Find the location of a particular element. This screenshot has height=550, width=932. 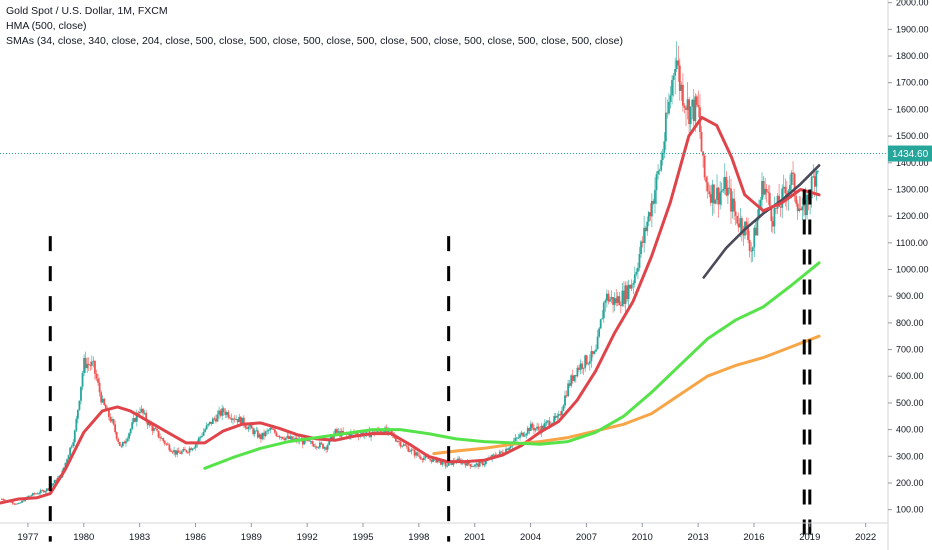

symbol-title: Gold Spot / U.S. Dollar, 1M, FXCM is located at coordinates (87, 11).